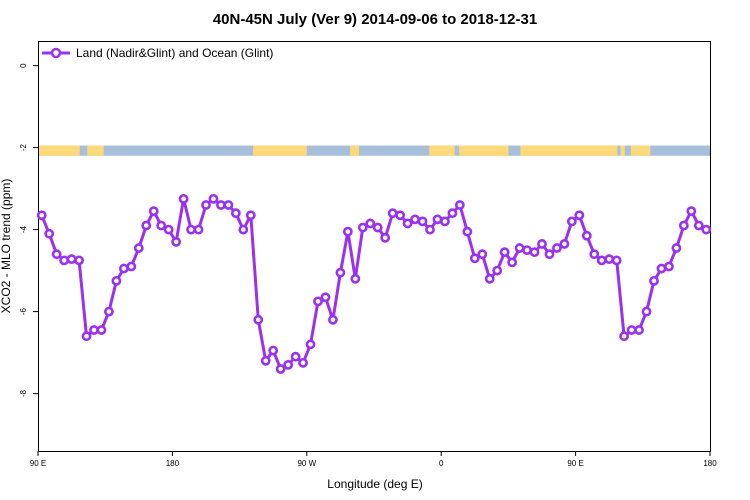 The width and height of the screenshot is (750, 500). I want to click on y-axis: 0 -2 -4 -6 -8, so click(28, 230).